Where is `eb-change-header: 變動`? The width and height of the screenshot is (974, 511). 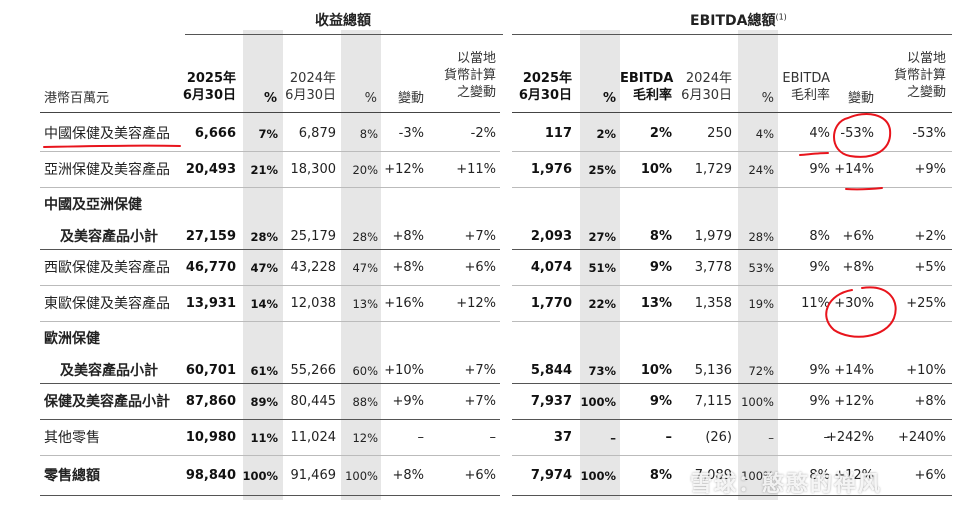 eb-change-header: 變動 is located at coordinates (860, 98).